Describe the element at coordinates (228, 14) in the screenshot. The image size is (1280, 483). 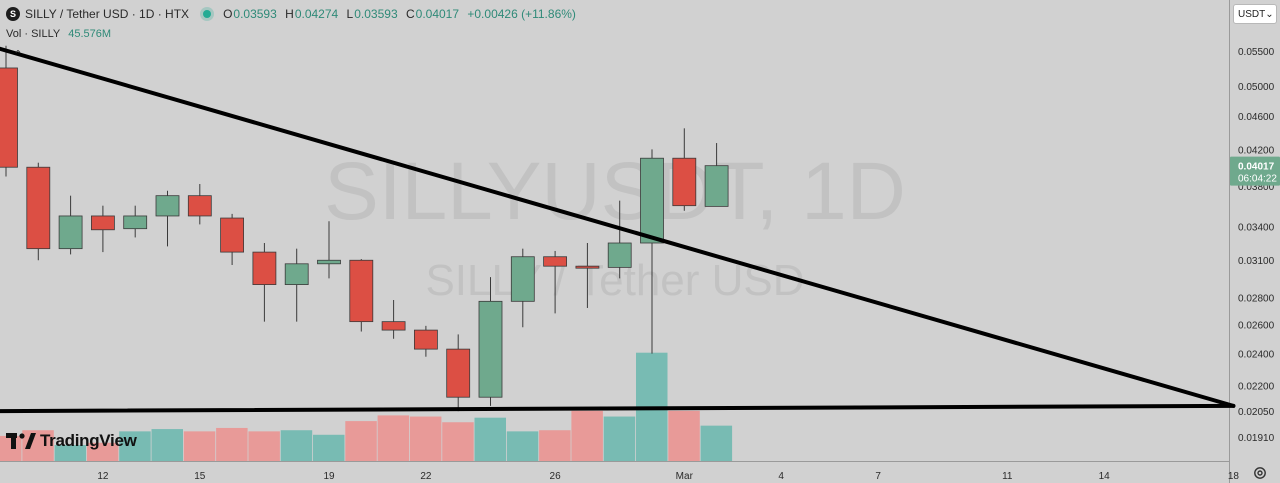
I see `open-label: O` at that location.